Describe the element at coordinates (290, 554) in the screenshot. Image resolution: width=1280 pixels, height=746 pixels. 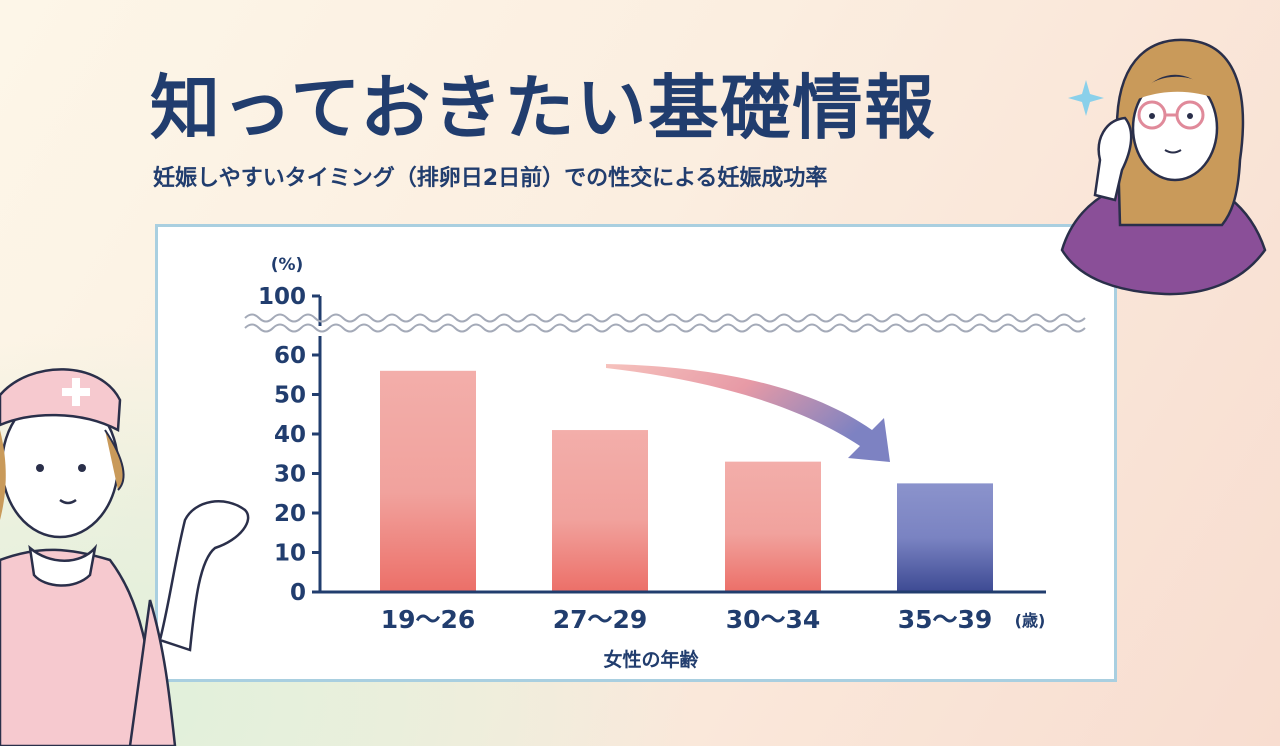
I see `y-tick-label: 10` at that location.